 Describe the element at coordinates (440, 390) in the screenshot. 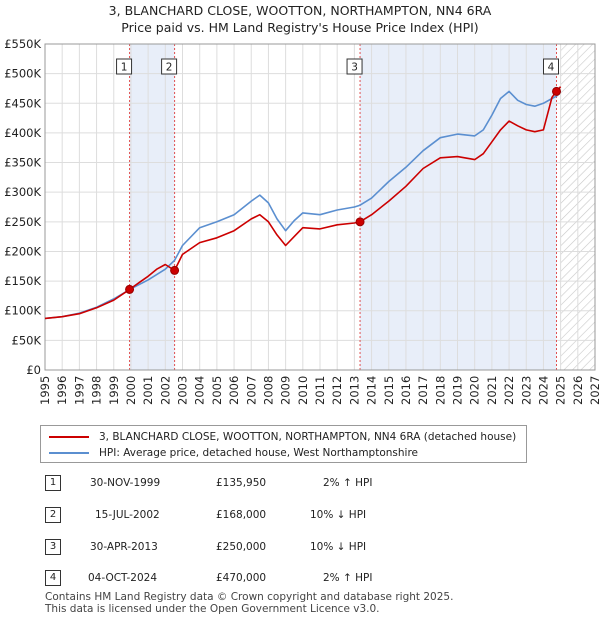

I see `x-tick-label: 2018` at that location.